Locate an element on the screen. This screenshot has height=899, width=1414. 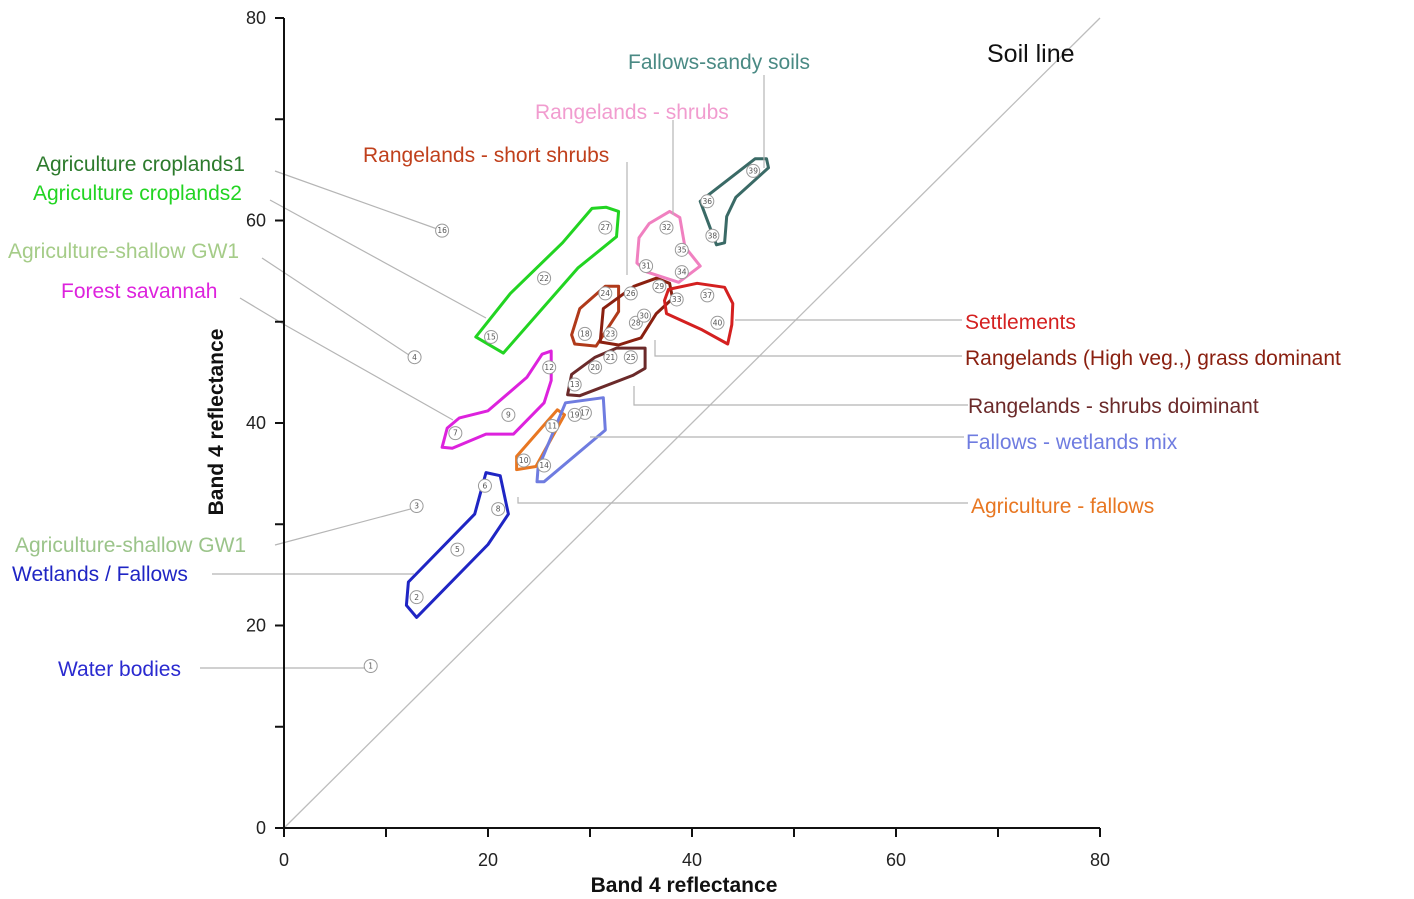
data-point-label: 3 is located at coordinates (416, 506).